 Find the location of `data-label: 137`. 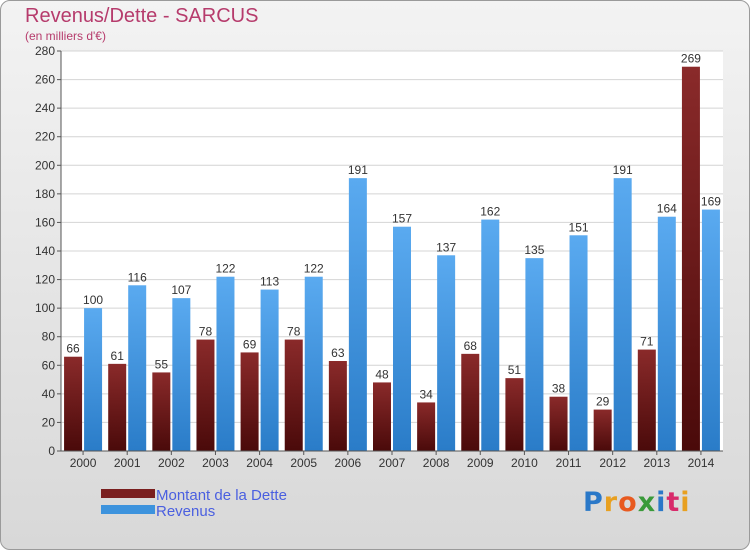

data-label: 137 is located at coordinates (446, 247).